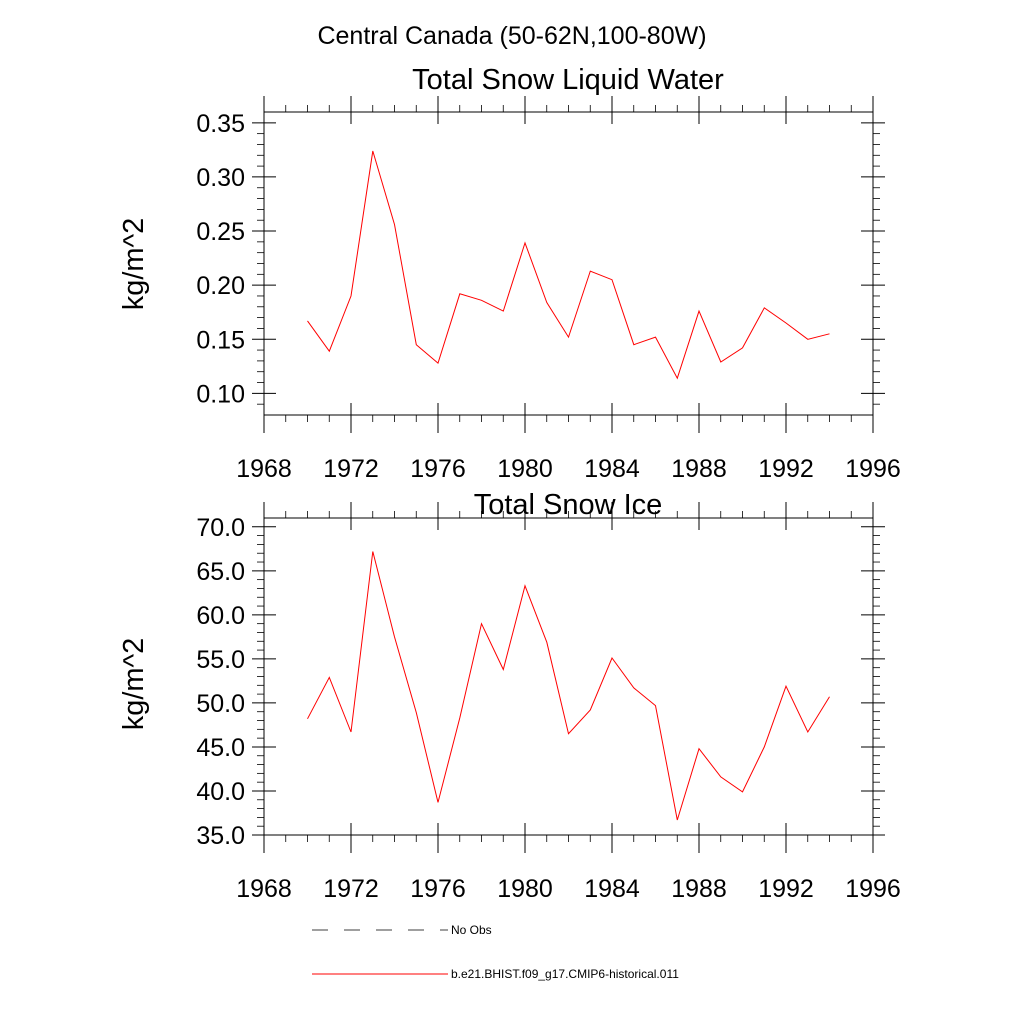  What do you see at coordinates (220, 528) in the screenshot?
I see `y-tick-label: 70.0` at bounding box center [220, 528].